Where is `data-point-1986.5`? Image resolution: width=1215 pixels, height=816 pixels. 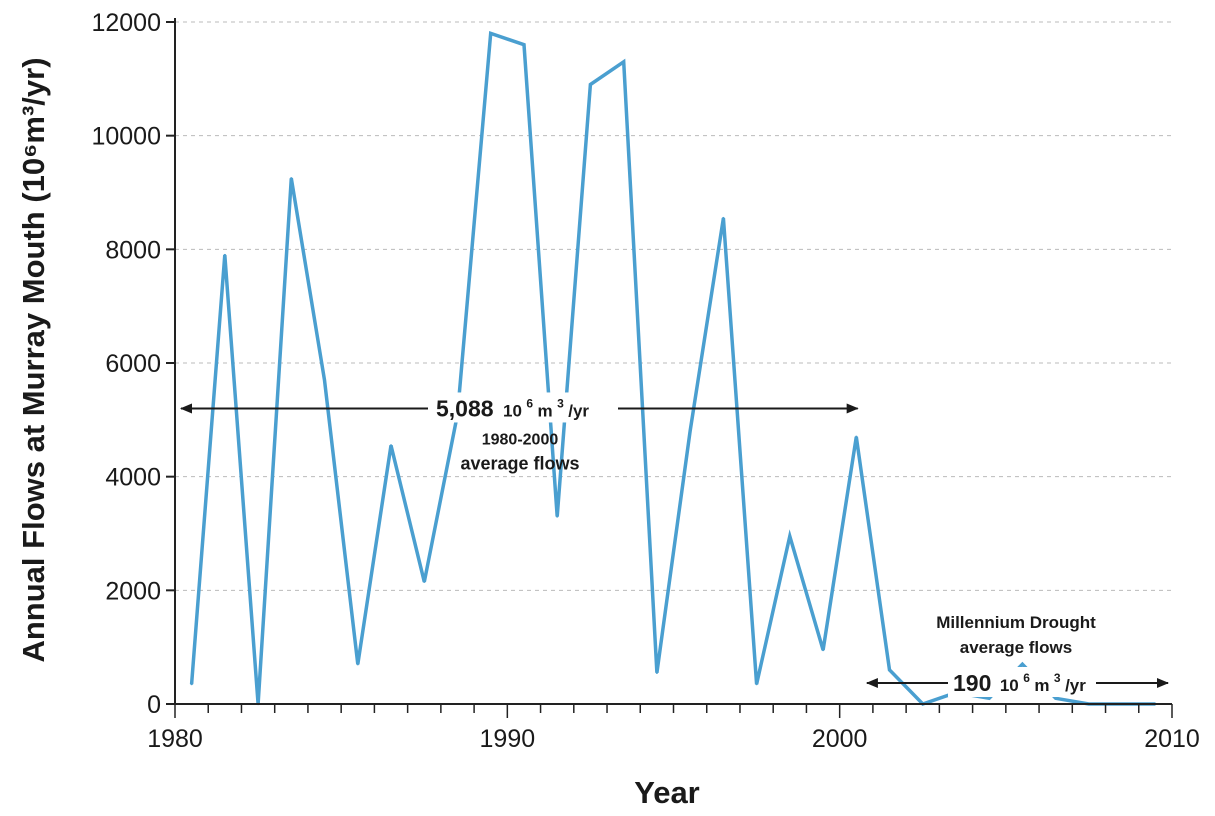 data-point-1986.5 is located at coordinates (391, 445).